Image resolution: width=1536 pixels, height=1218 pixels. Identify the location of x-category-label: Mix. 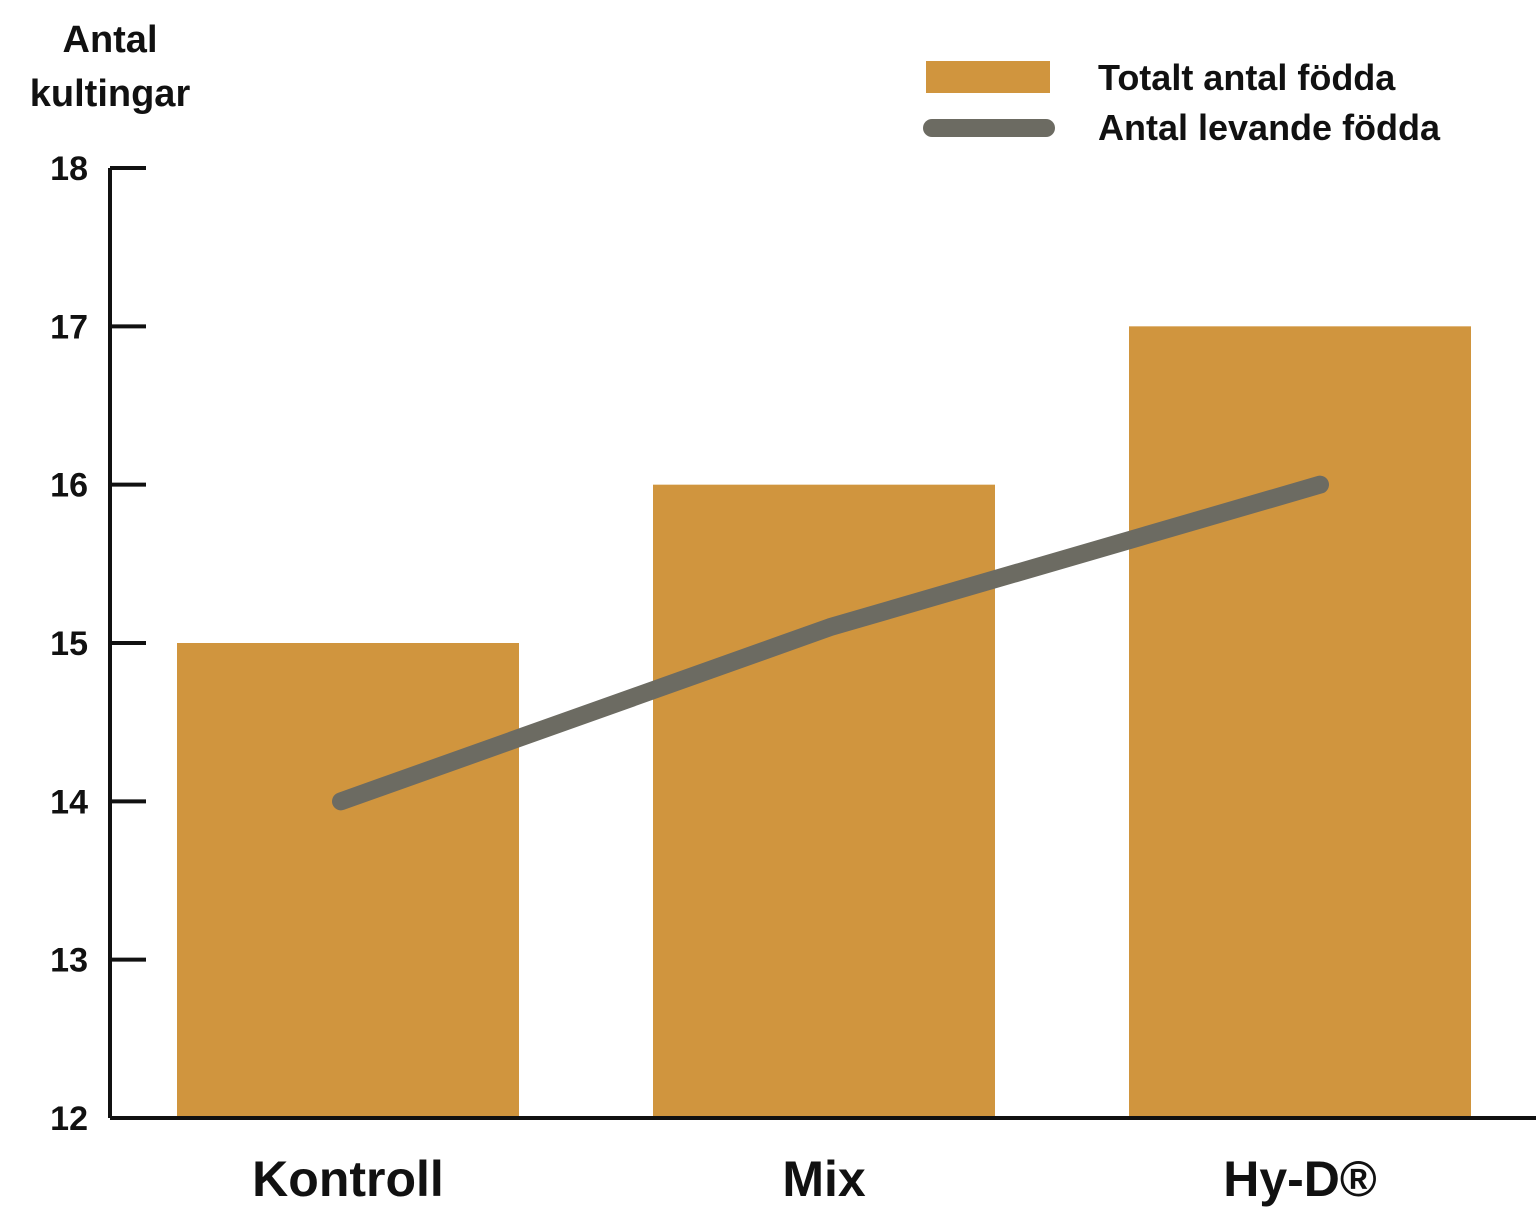
(824, 1179).